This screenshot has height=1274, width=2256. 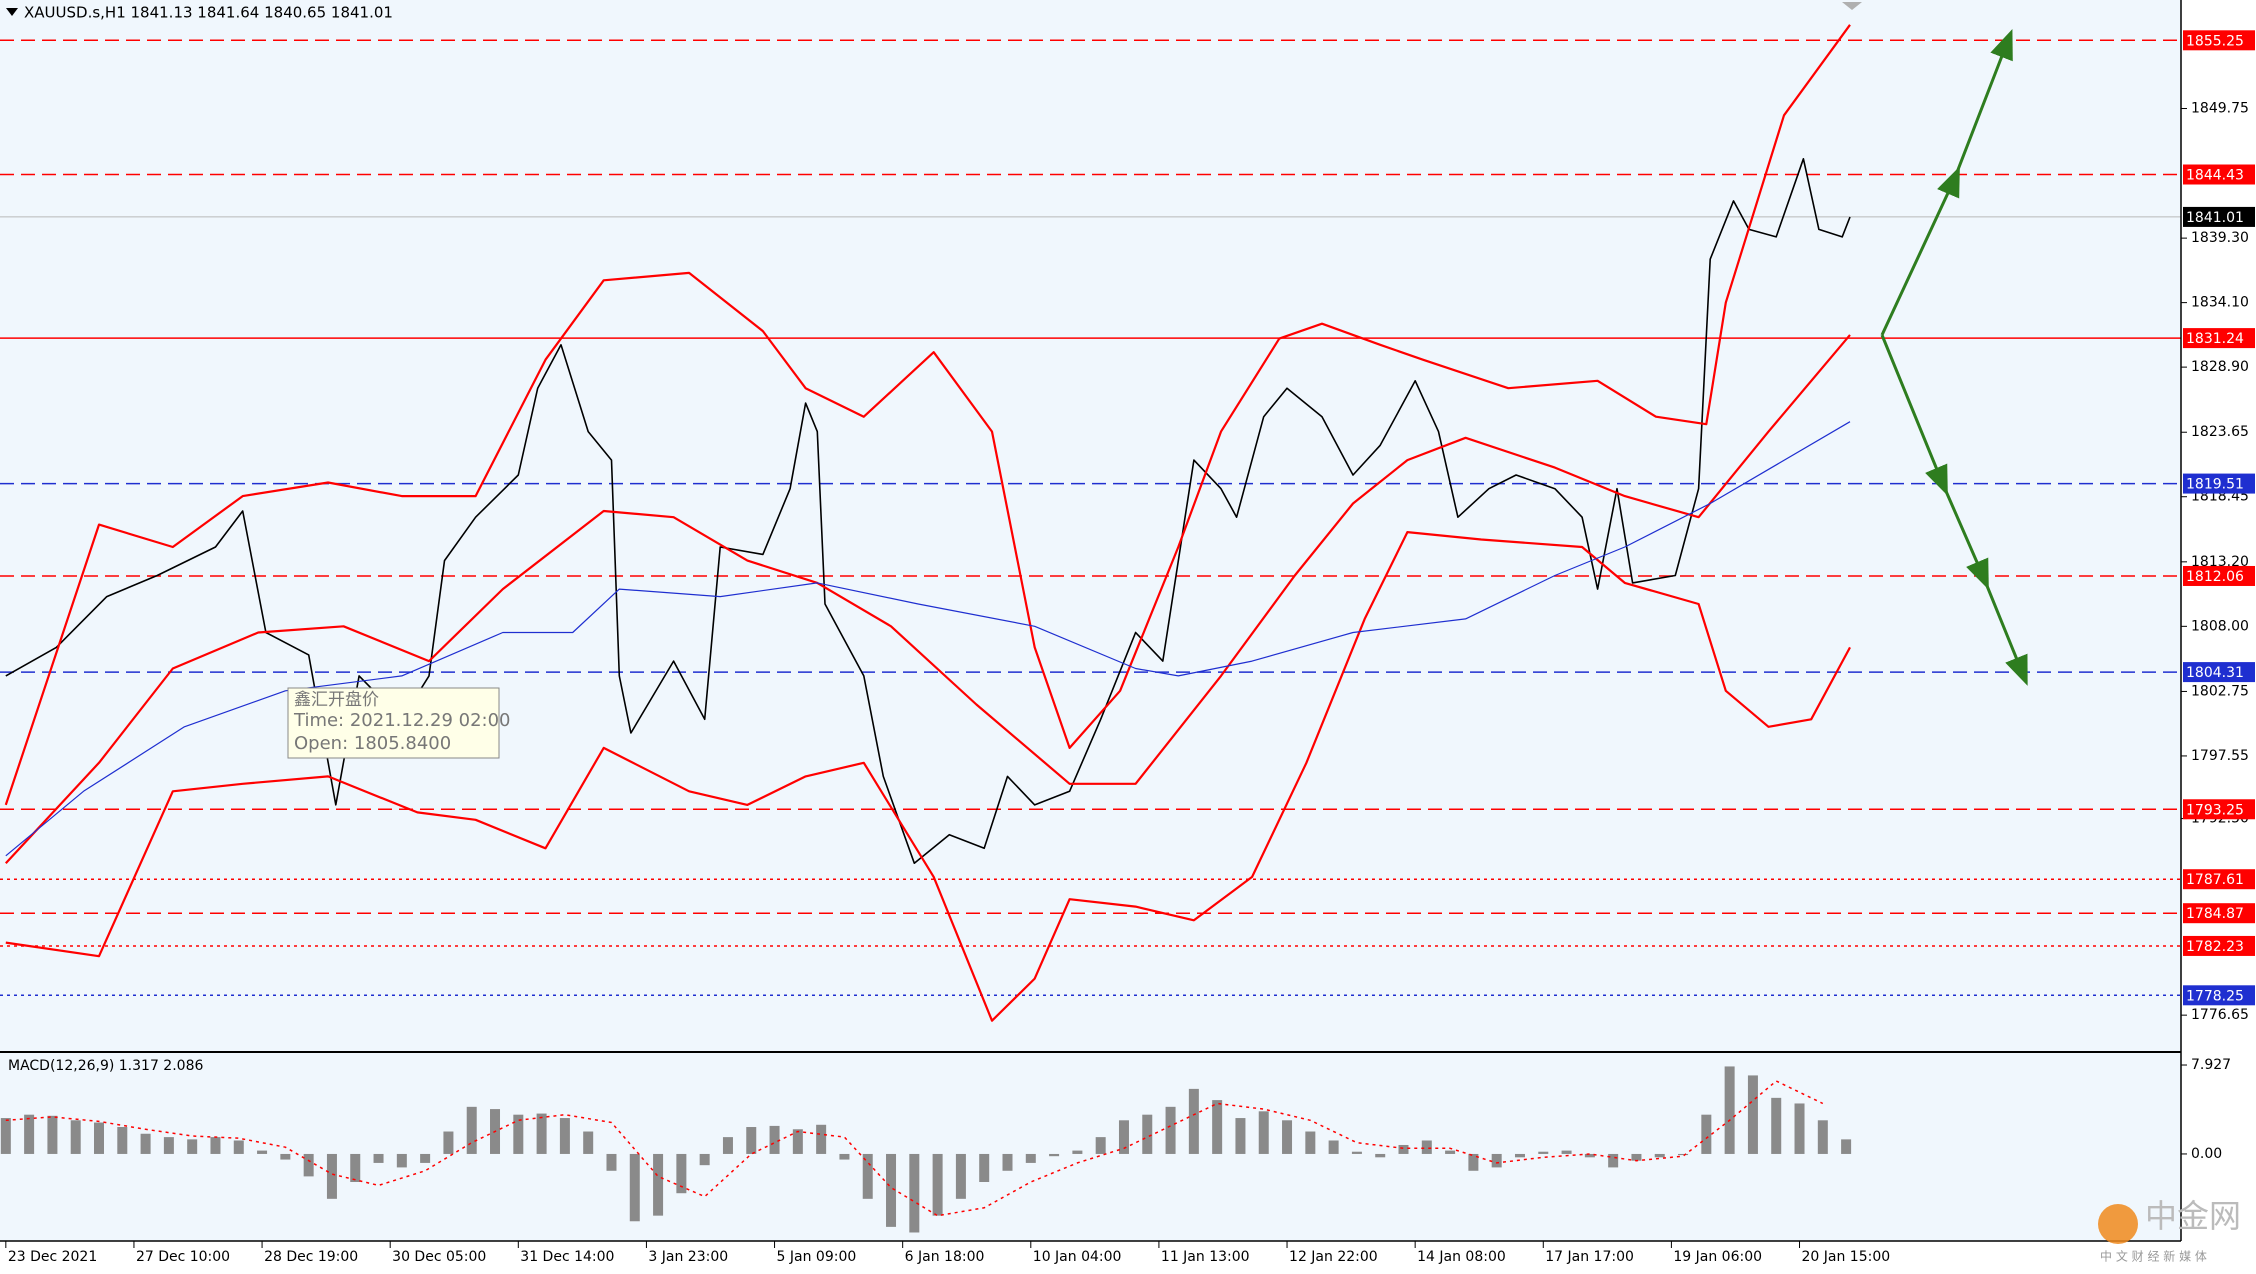 I want to click on current-price-label: 1841.01, so click(x=2215, y=218).